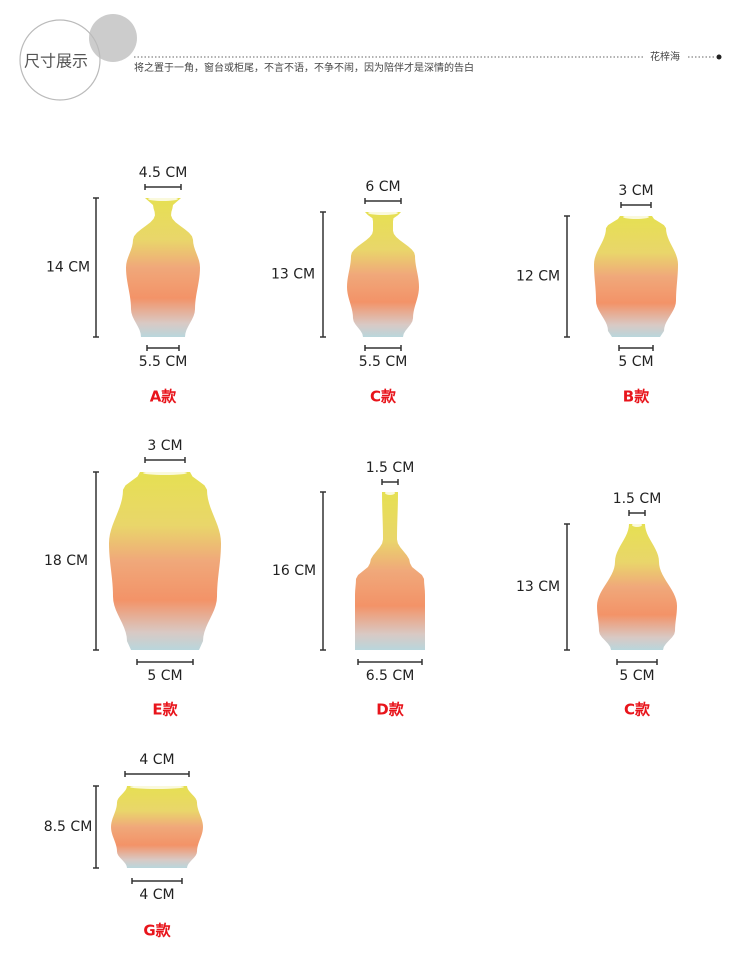  What do you see at coordinates (113, 38) in the screenshot?
I see `deco-dot` at bounding box center [113, 38].